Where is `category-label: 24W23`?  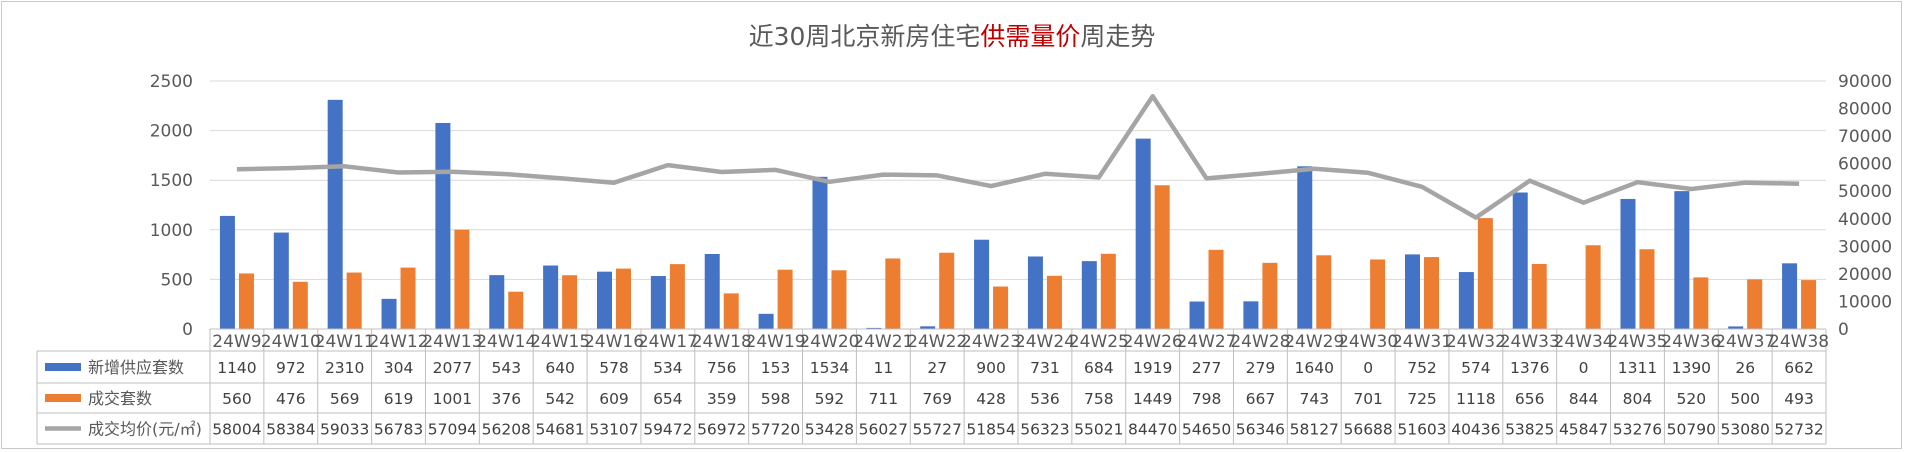
category-label: 24W23 is located at coordinates (991, 342).